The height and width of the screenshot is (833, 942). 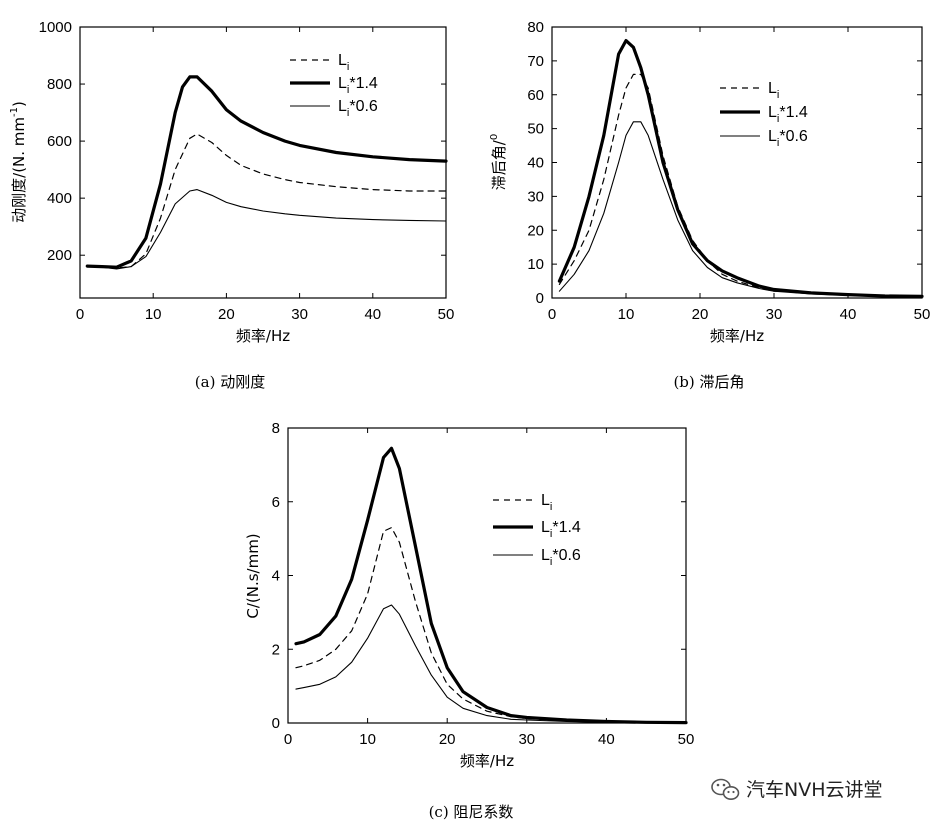 What do you see at coordinates (494, 137) in the screenshot?
I see `y-axis-label-sup: 0` at bounding box center [494, 137].